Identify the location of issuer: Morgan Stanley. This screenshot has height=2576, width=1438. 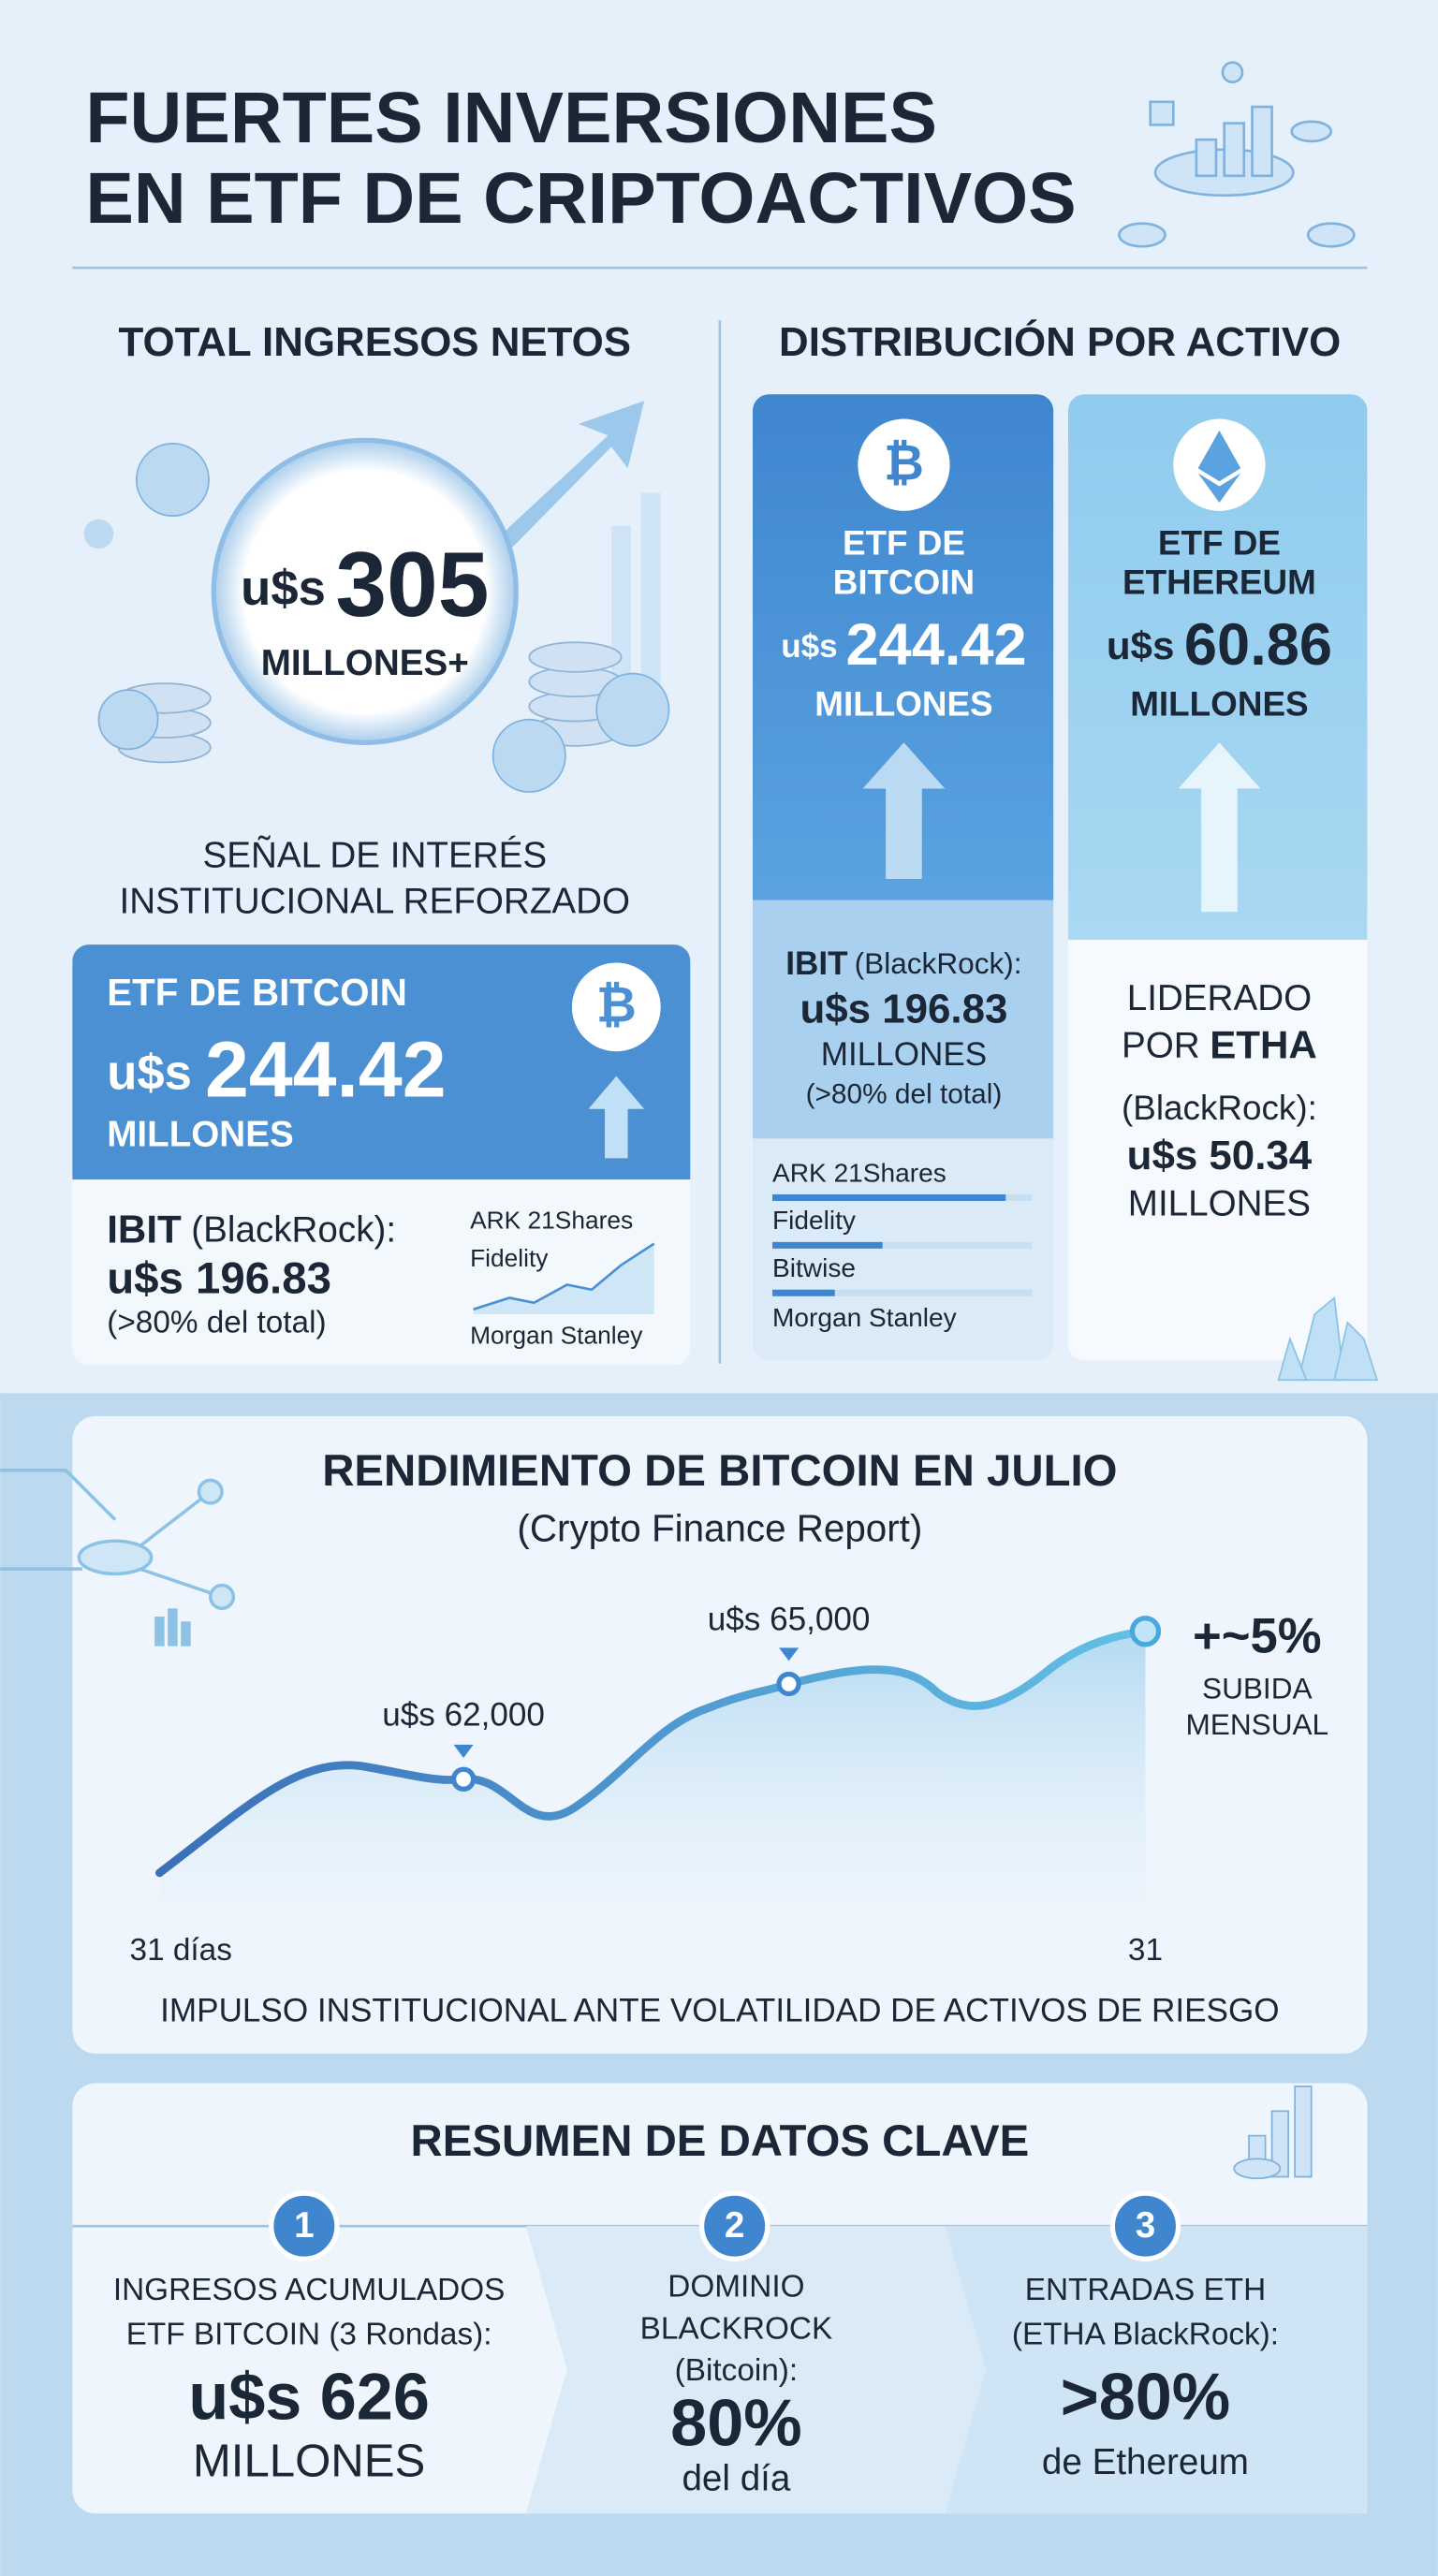
(864, 1317).